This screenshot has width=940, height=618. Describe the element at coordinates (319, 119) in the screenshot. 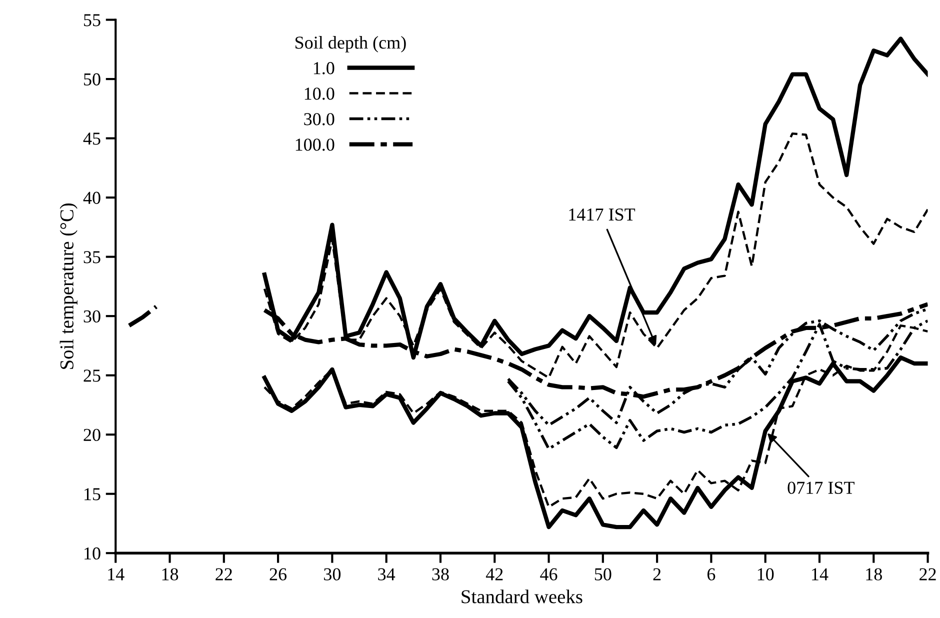

I see `legend-label: 30.0` at that location.